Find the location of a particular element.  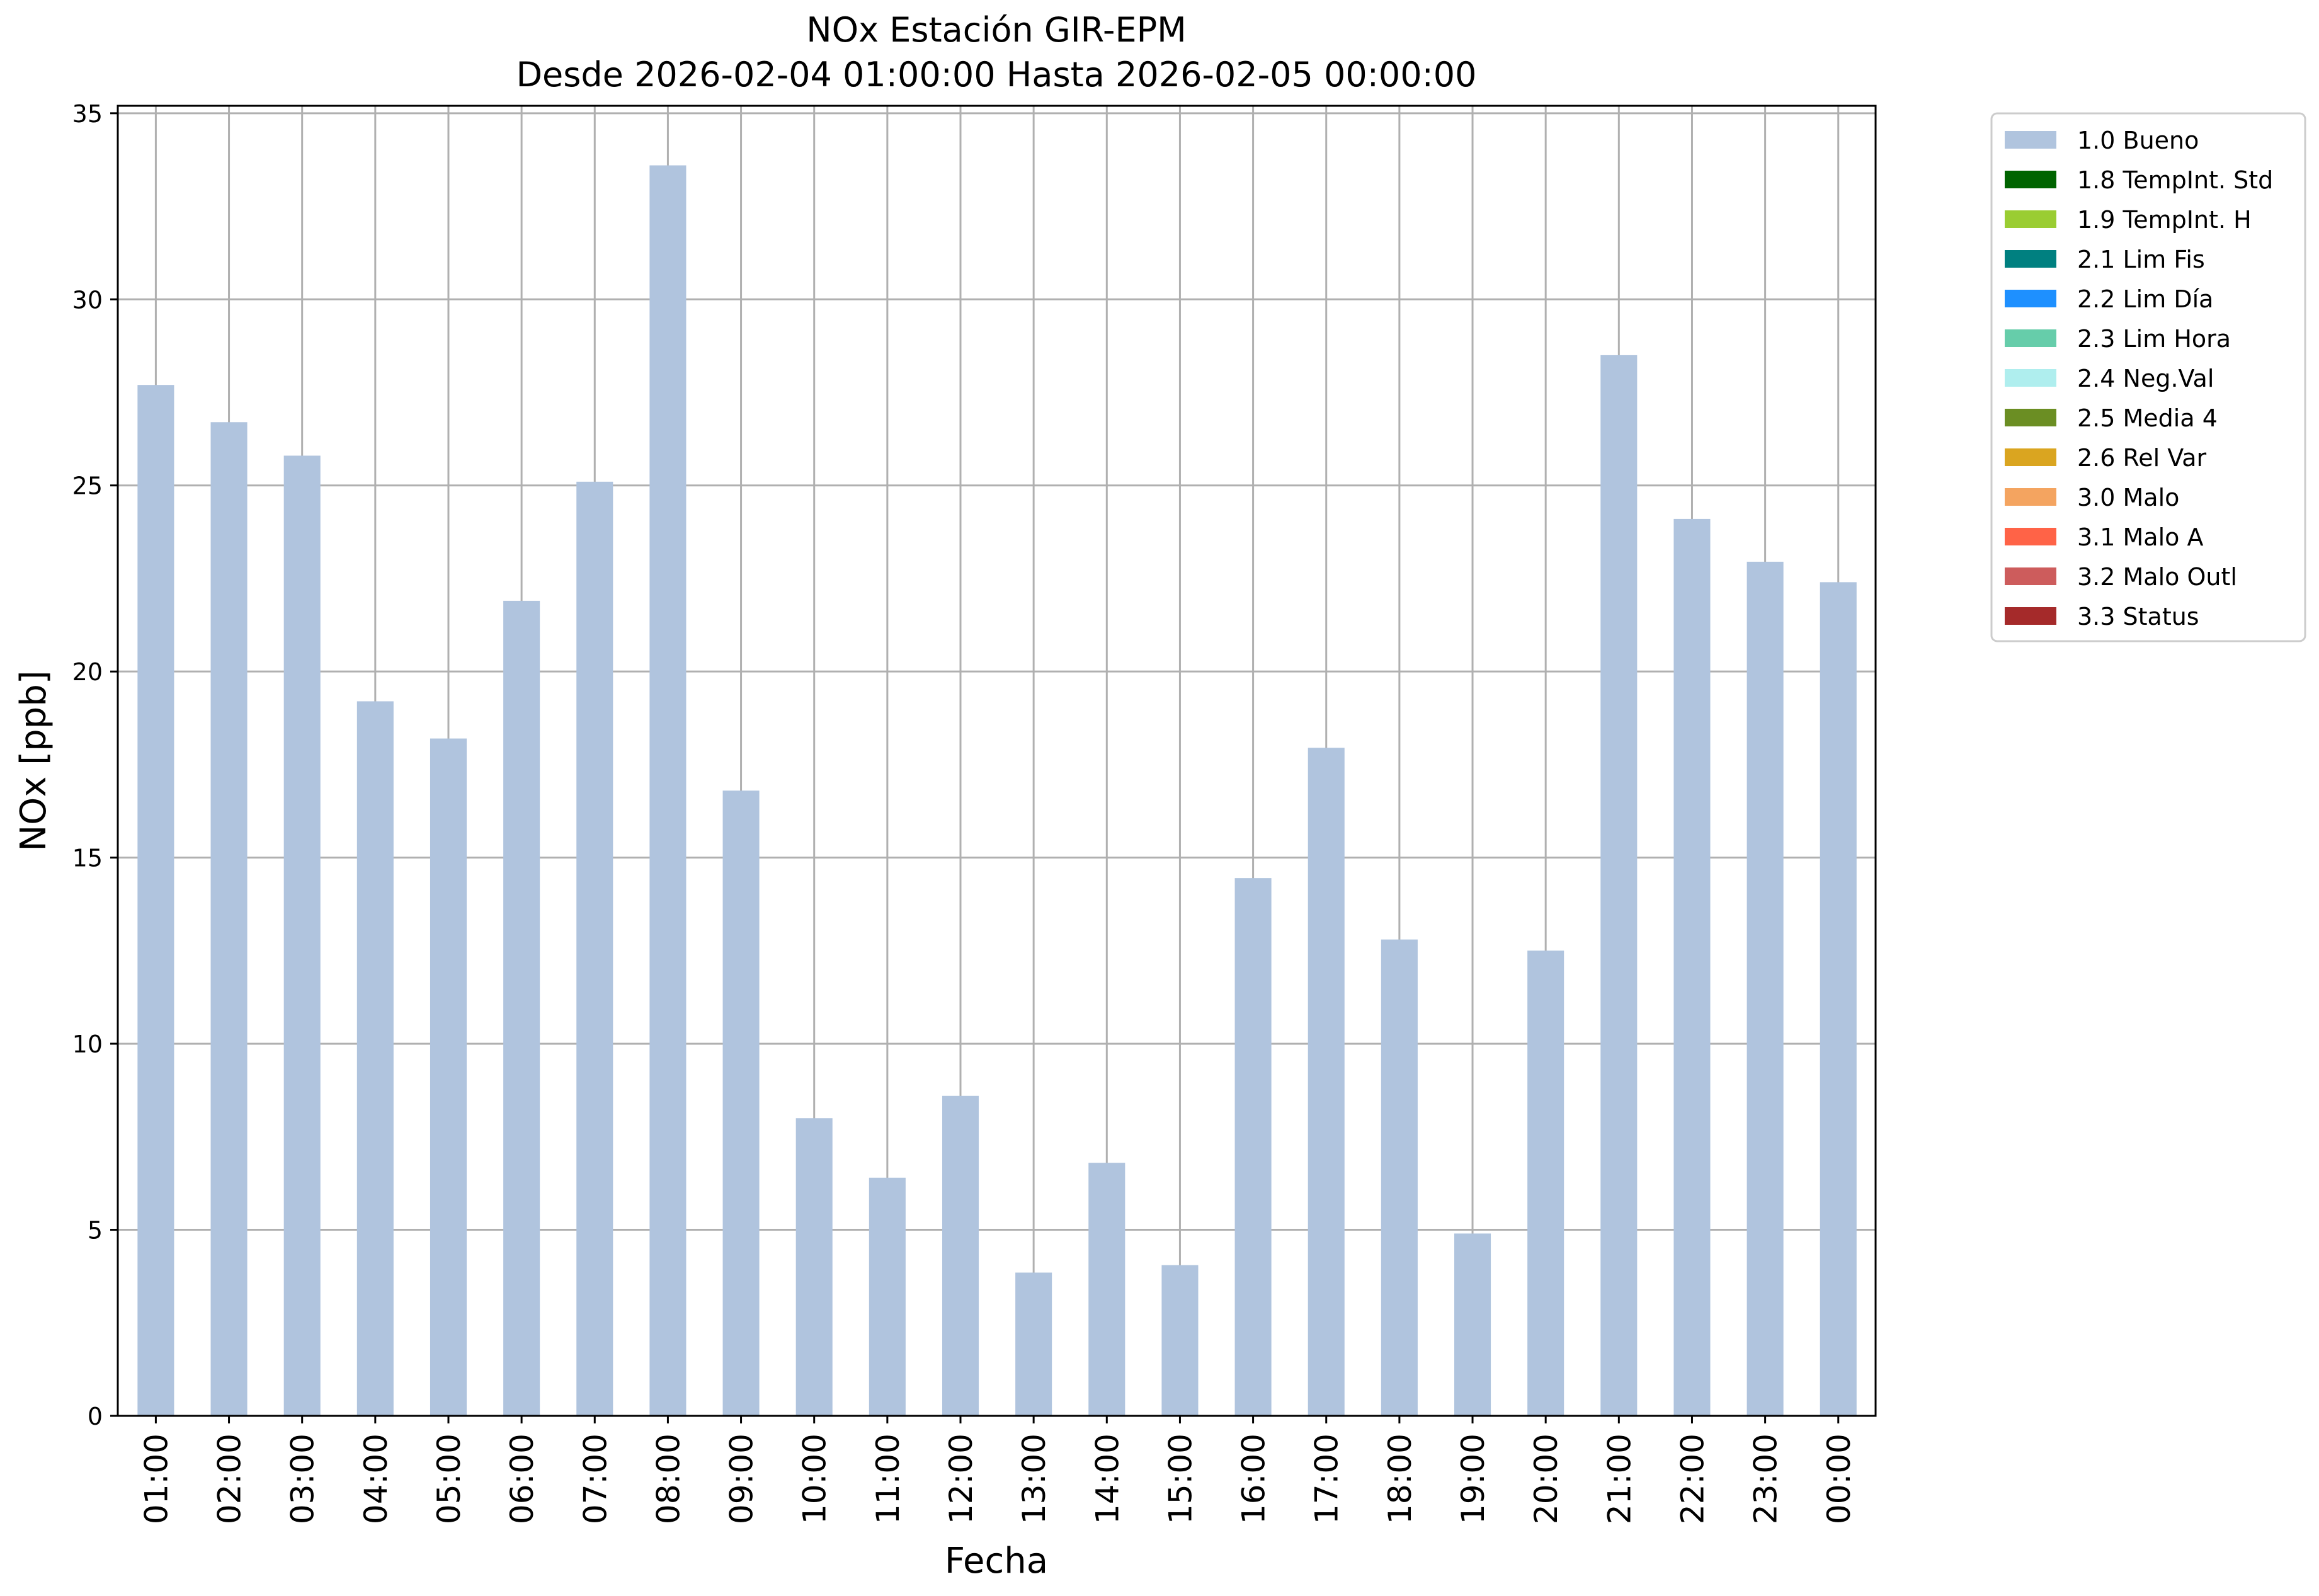

x-tick-label: 21:00 is located at coordinates (1619, 1479).